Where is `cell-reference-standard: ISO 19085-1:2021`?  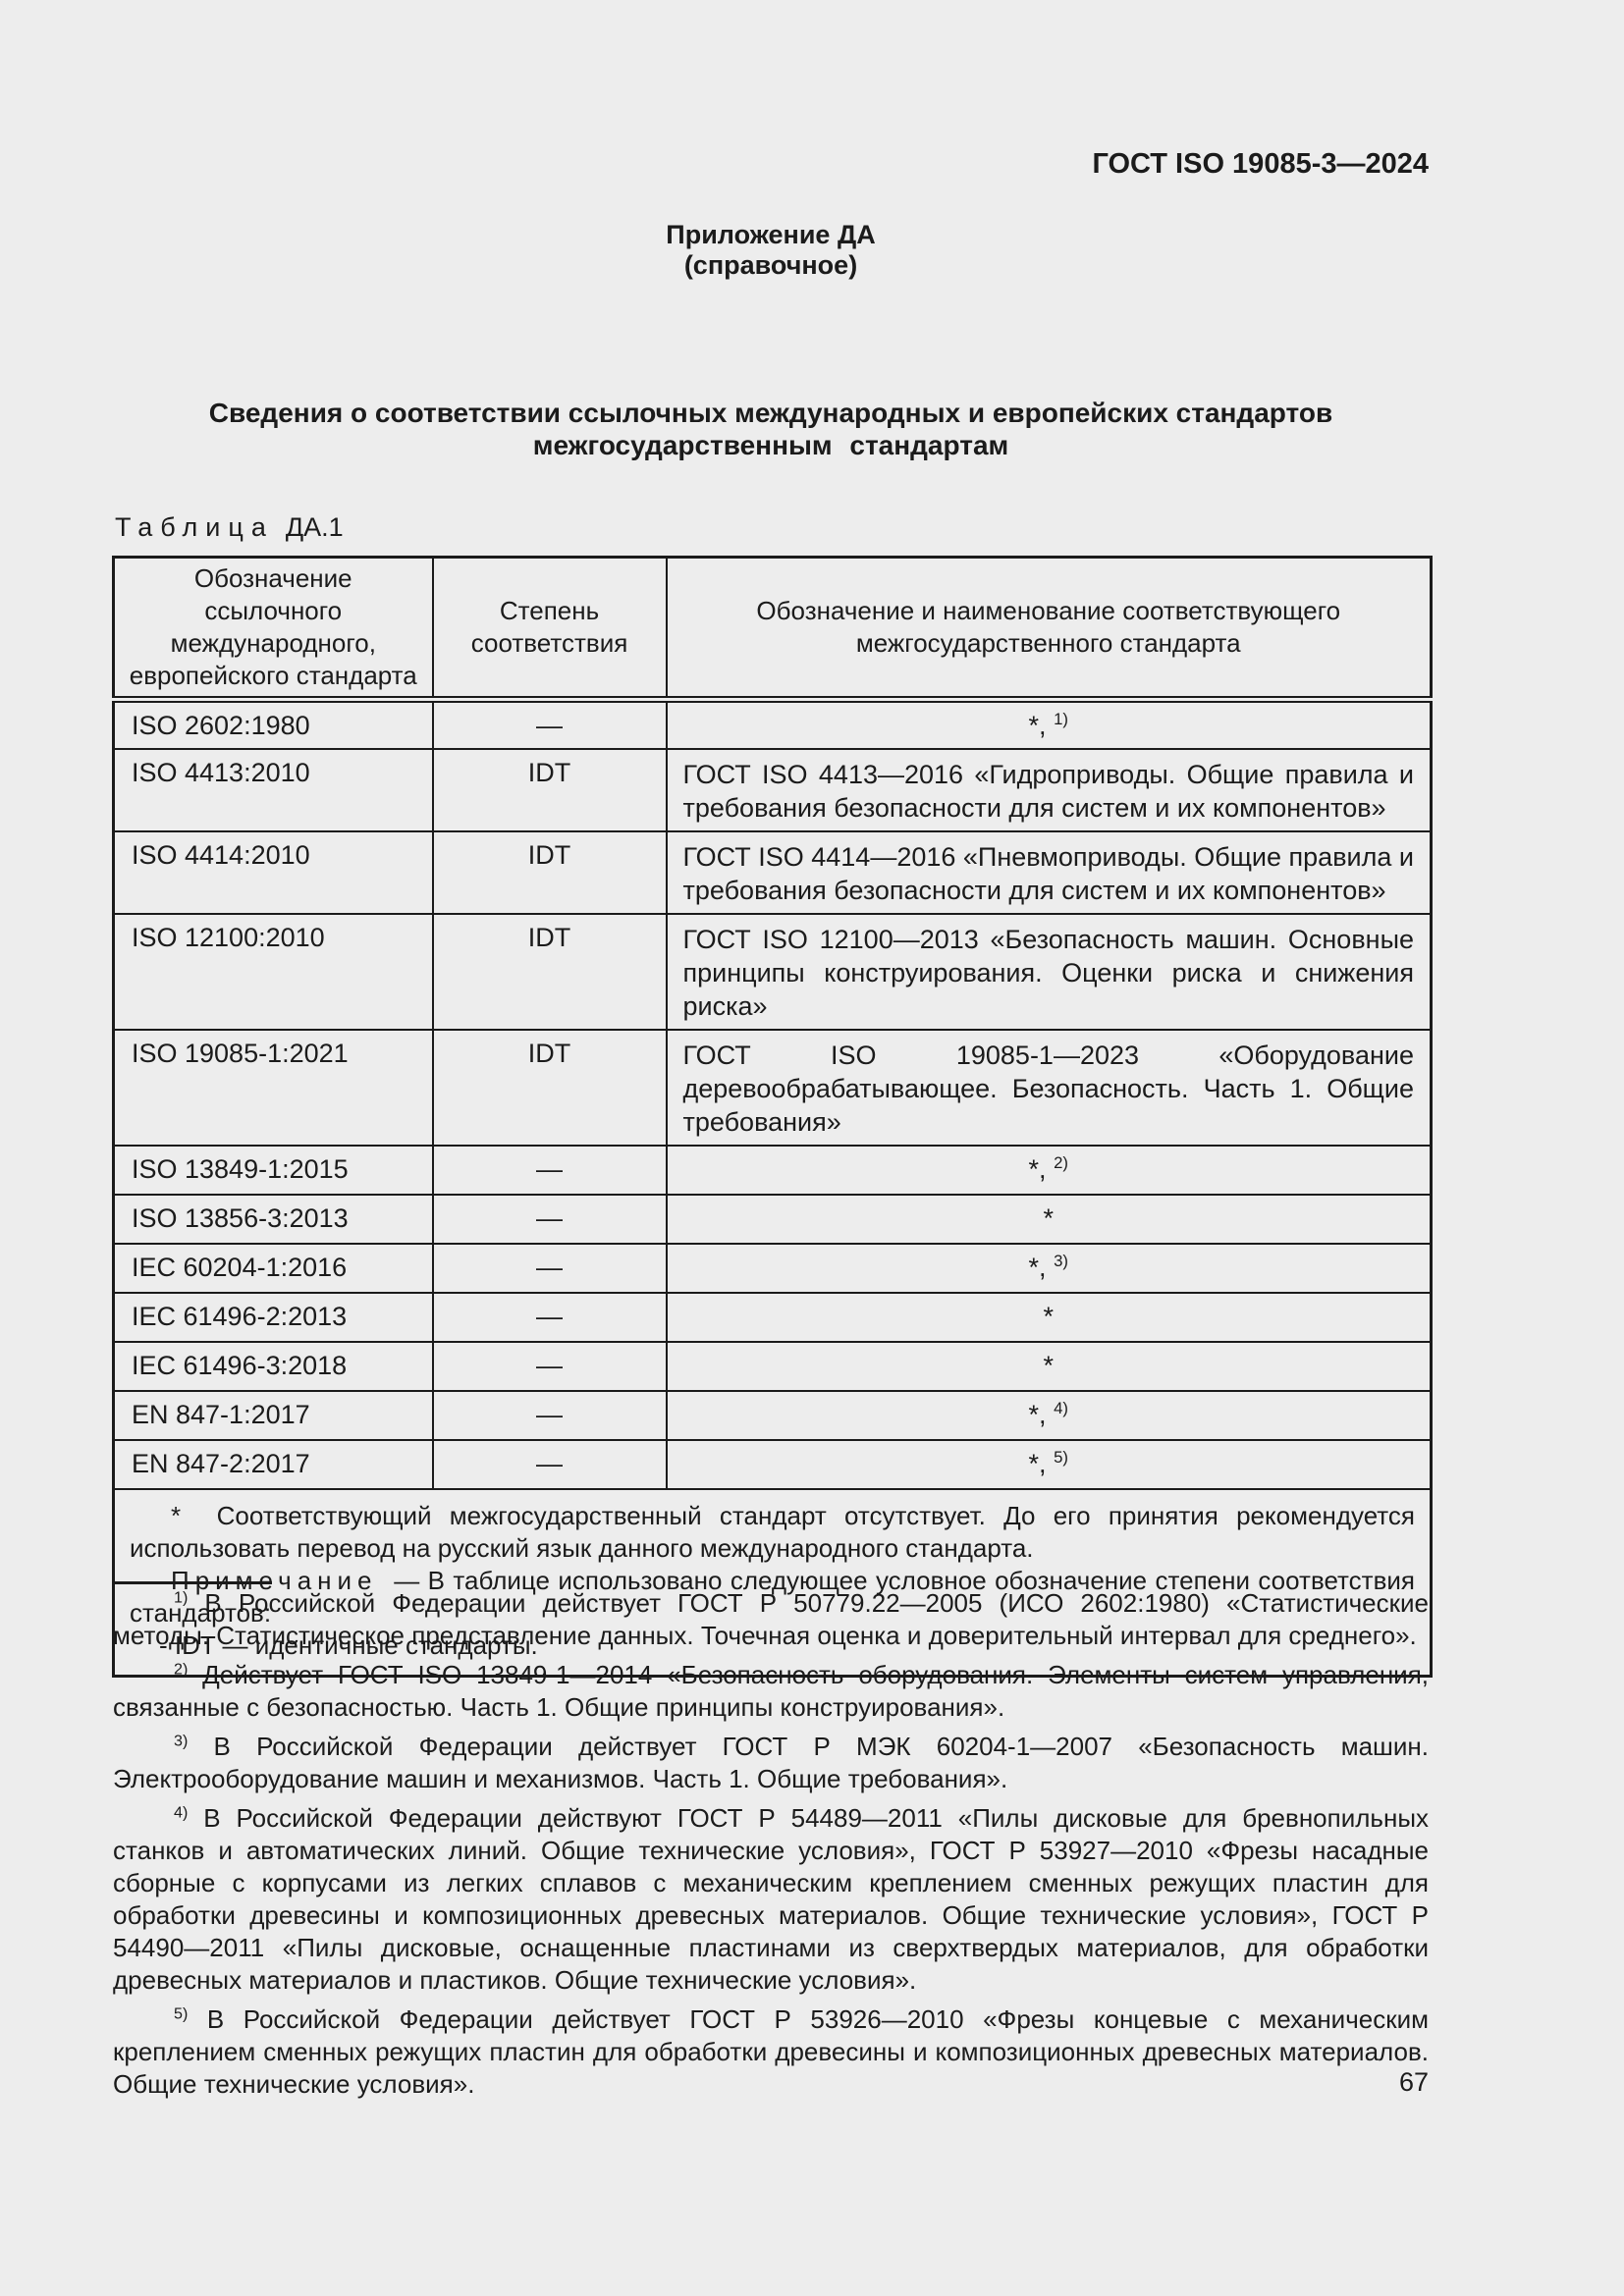 cell-reference-standard: ISO 19085-1:2021 is located at coordinates (273, 1087).